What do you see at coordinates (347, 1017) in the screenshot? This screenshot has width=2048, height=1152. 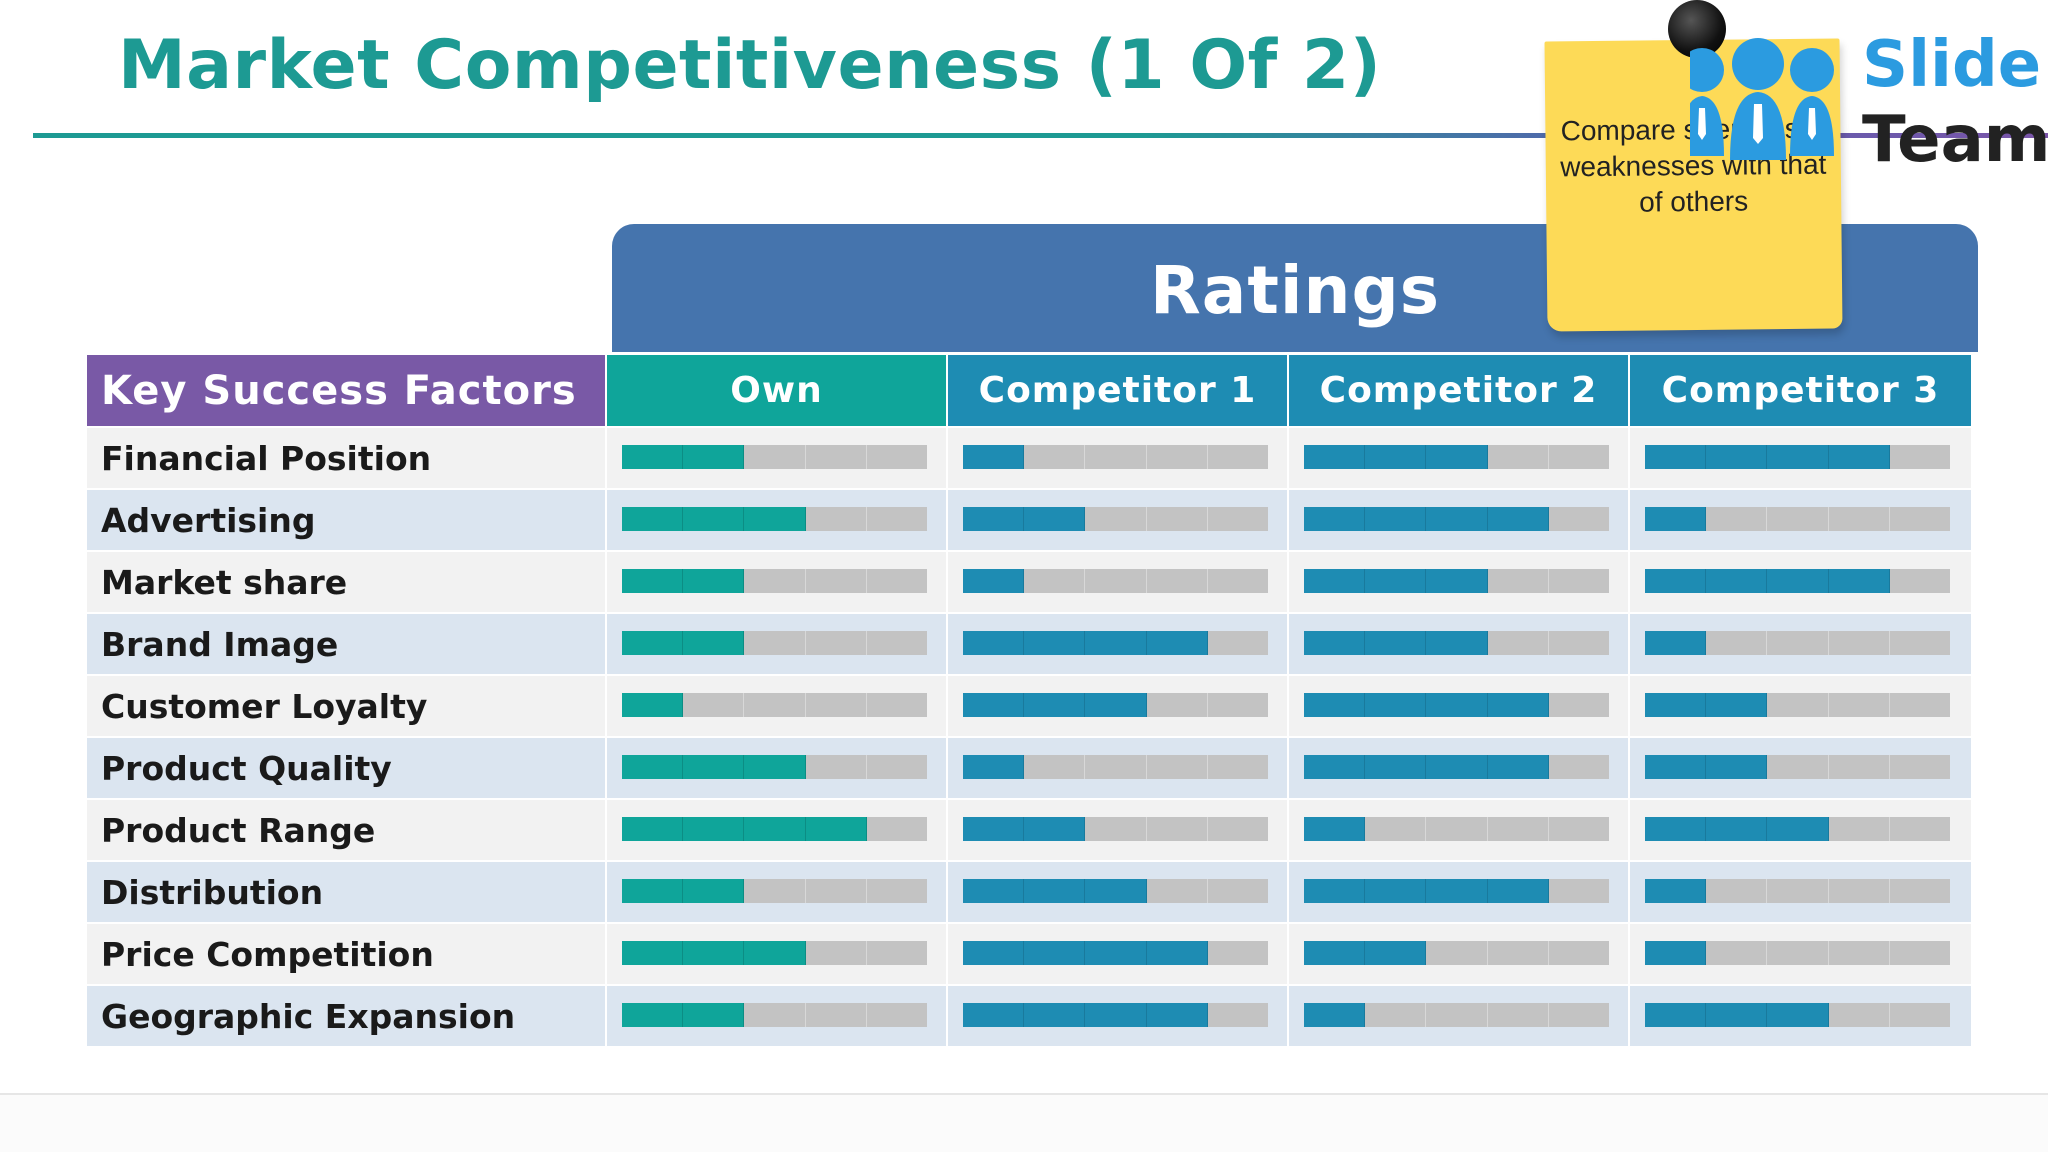 I see `factor-label: Geographic Expansion` at bounding box center [347, 1017].